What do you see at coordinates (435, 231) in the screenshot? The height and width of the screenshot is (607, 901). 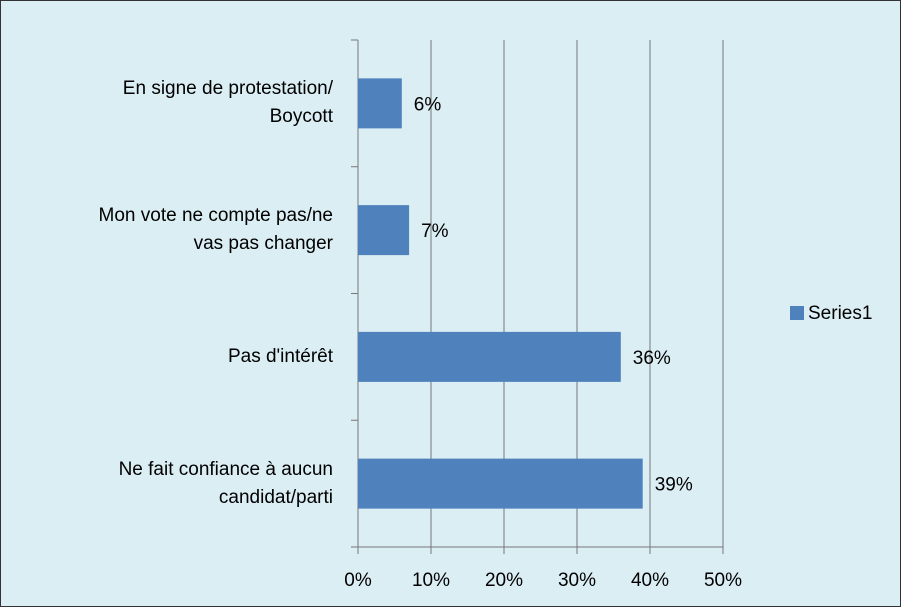 I see `data-label: 7%` at bounding box center [435, 231].